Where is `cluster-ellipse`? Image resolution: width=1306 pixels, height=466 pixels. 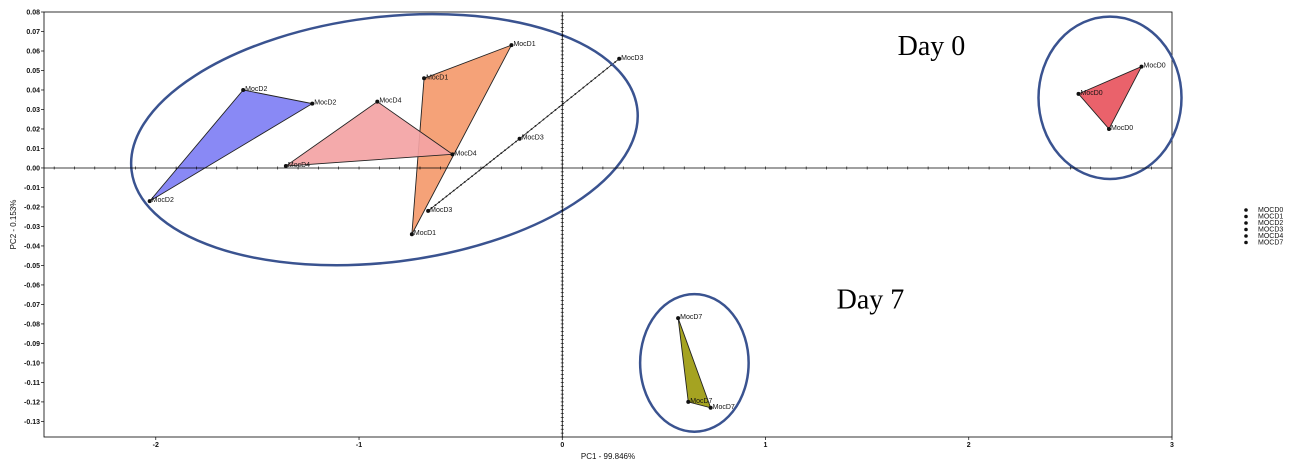 cluster-ellipse is located at coordinates (694, 363).